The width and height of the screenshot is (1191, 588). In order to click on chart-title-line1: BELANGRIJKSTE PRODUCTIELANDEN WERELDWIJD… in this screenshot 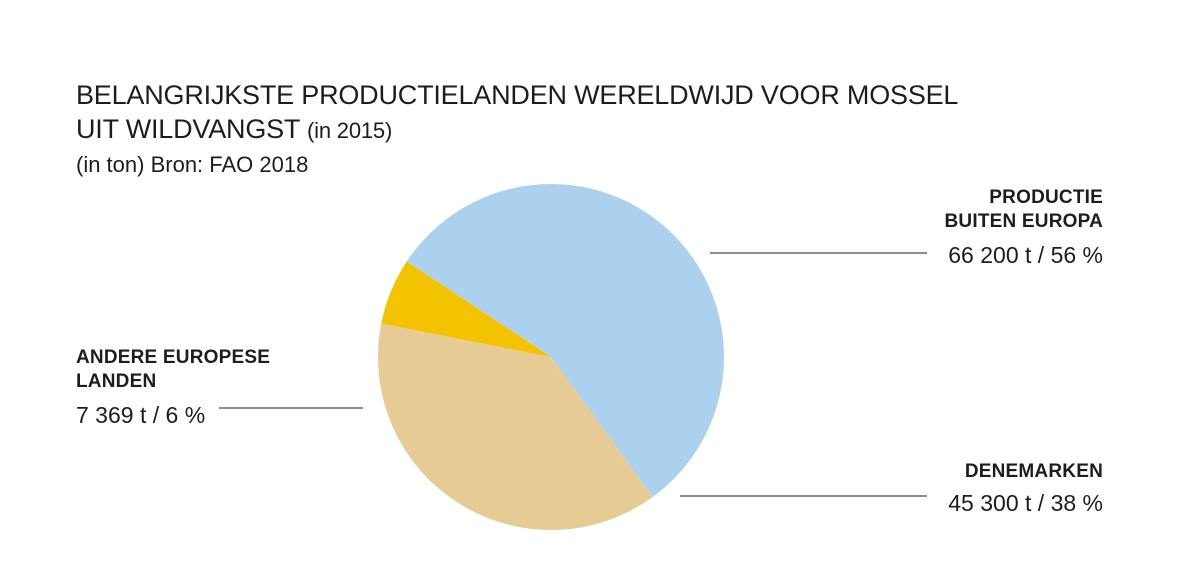, I will do `click(517, 95)`.